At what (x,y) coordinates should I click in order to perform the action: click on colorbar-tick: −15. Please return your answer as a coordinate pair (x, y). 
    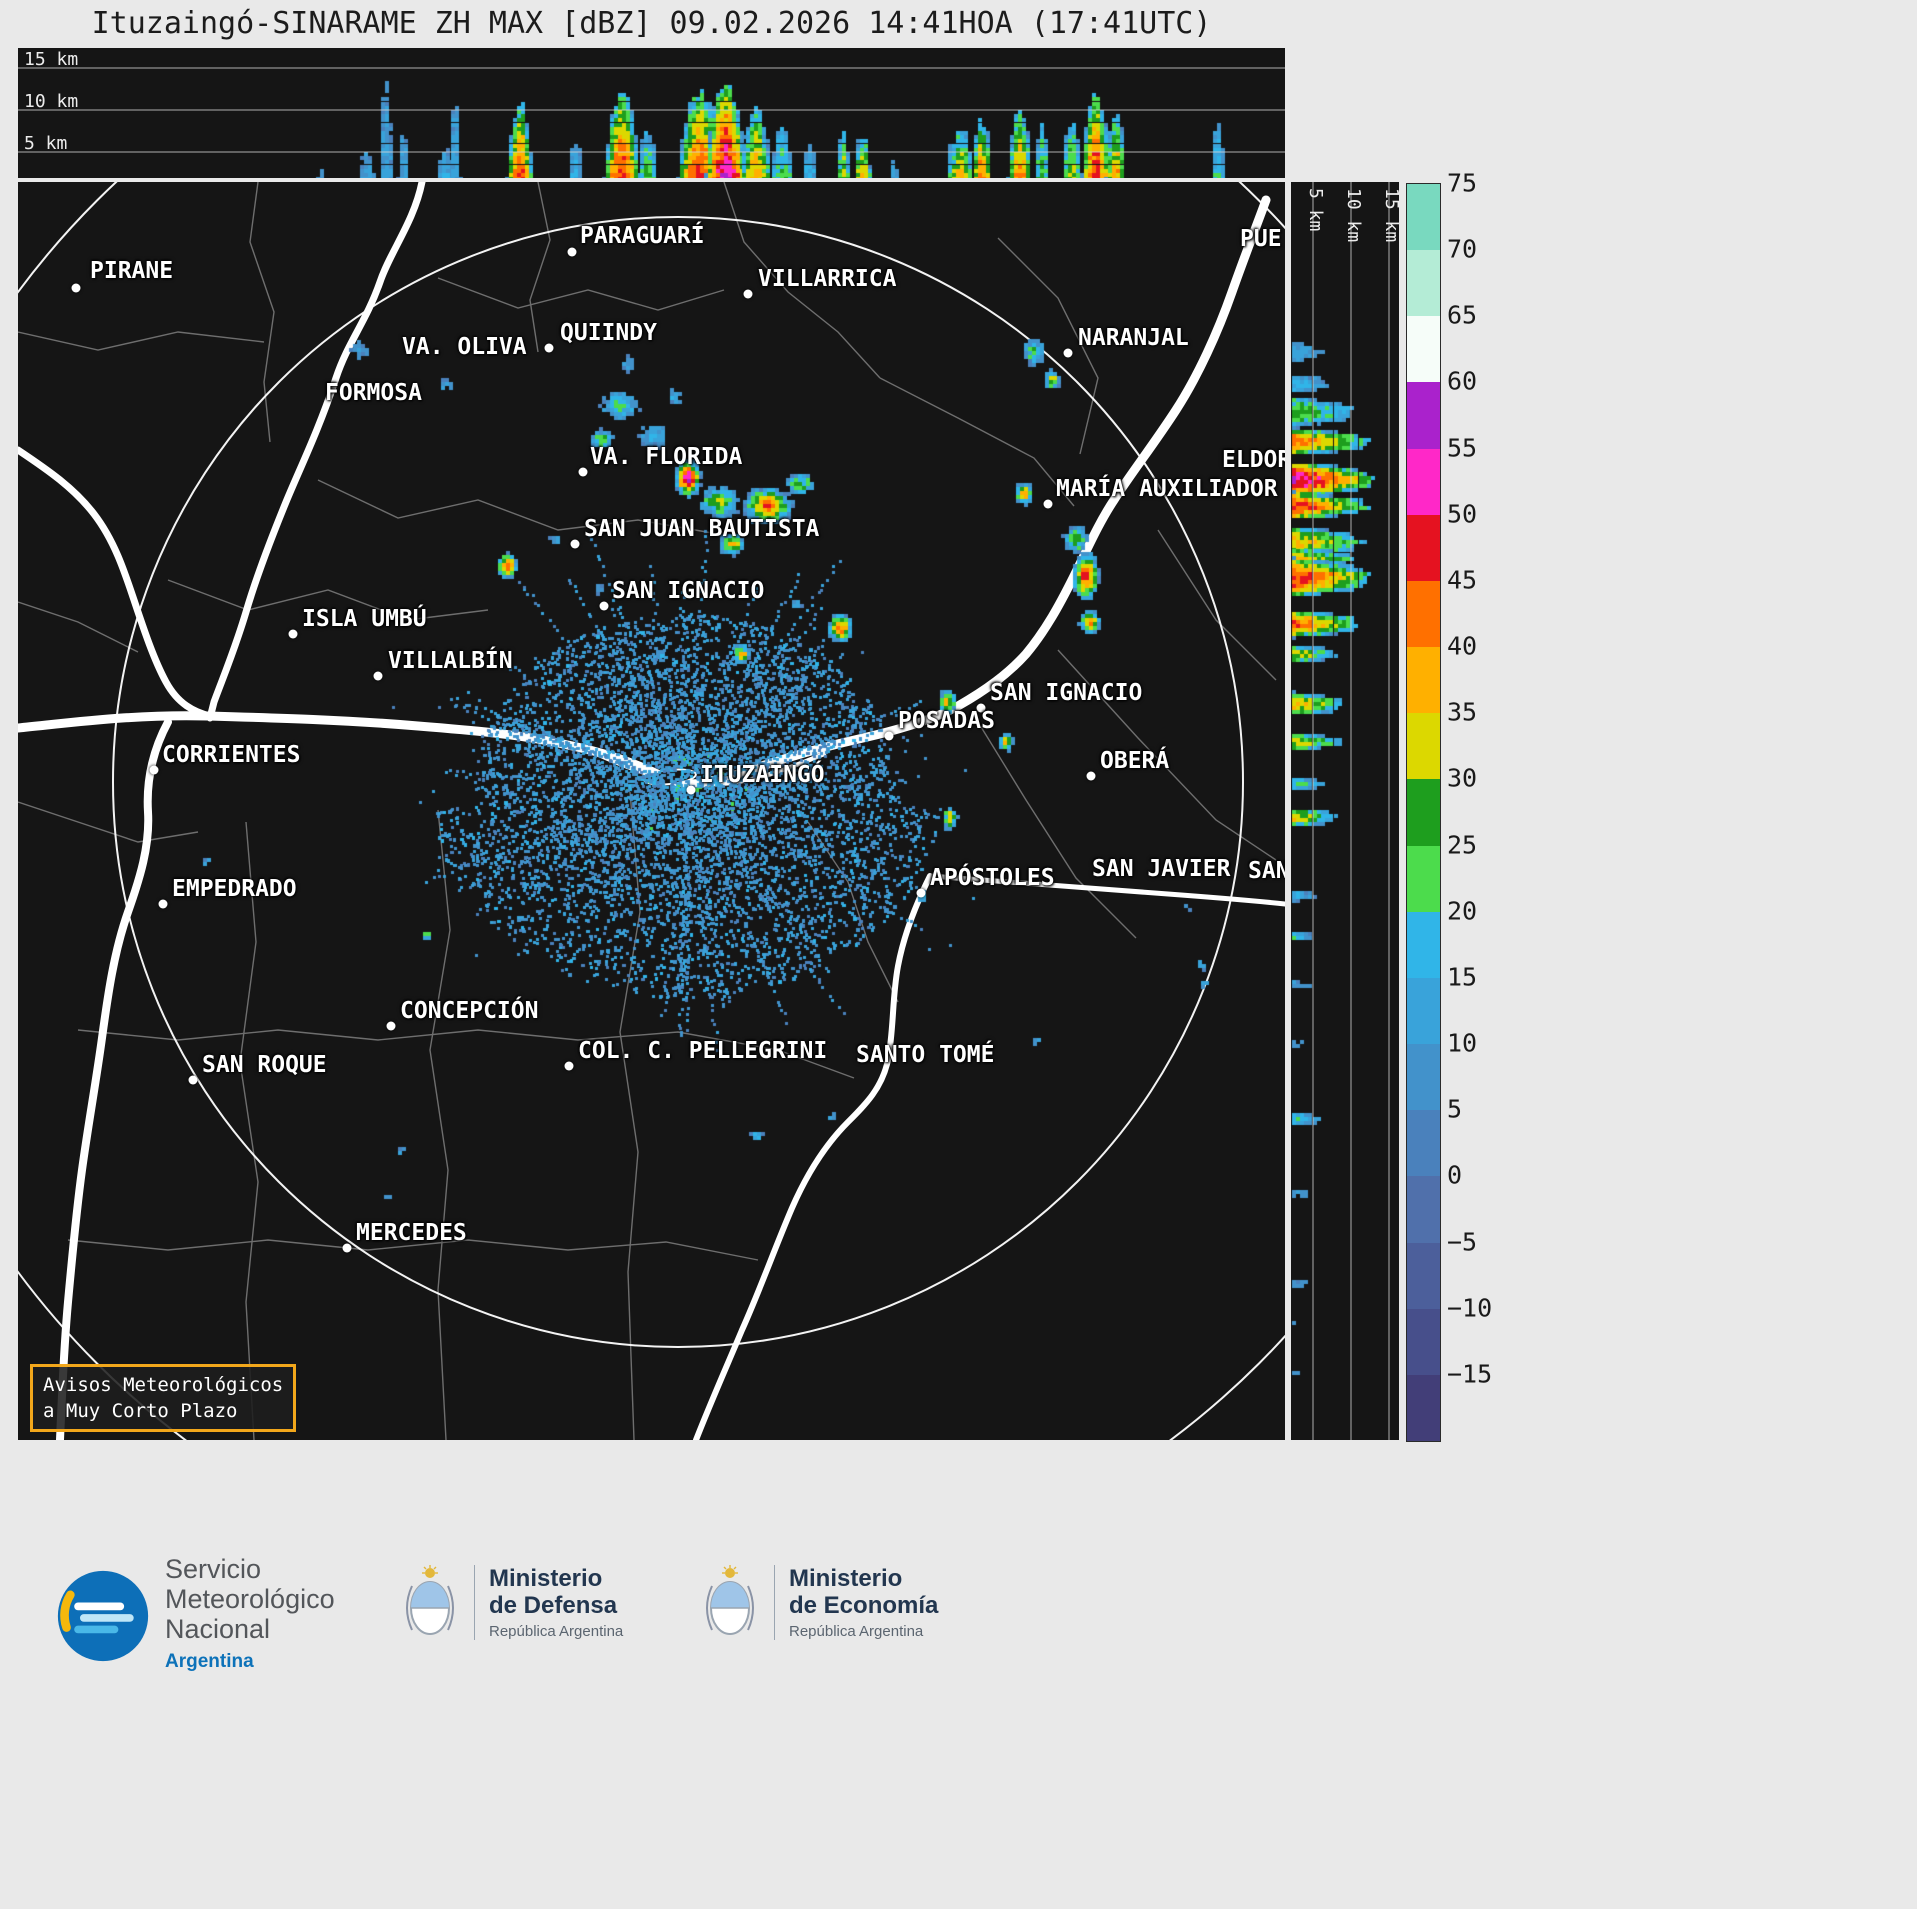
    Looking at the image, I should click on (1470, 1374).